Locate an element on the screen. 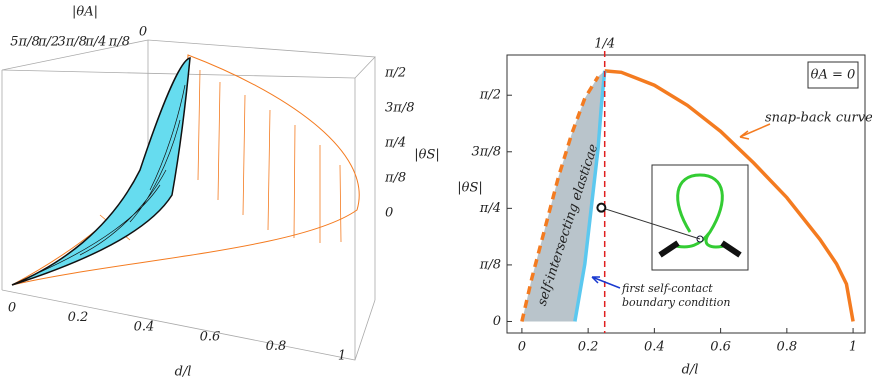 This screenshot has height=378, width=872. snap-back-arrow is located at coordinates (755, 131).